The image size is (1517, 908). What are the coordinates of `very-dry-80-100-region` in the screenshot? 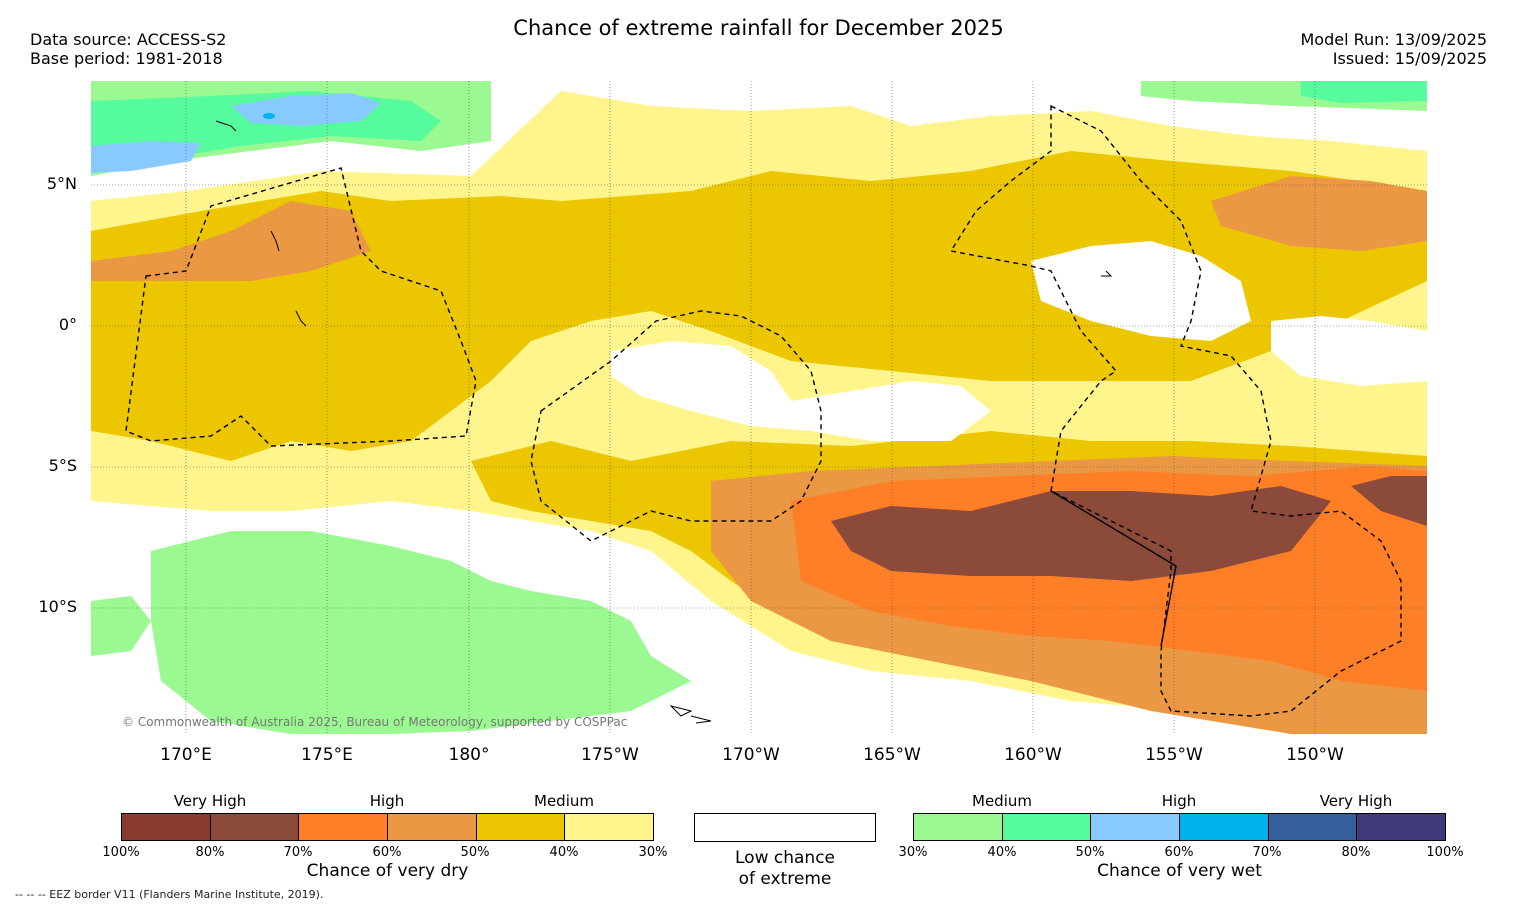 It's located at (1081, 533).